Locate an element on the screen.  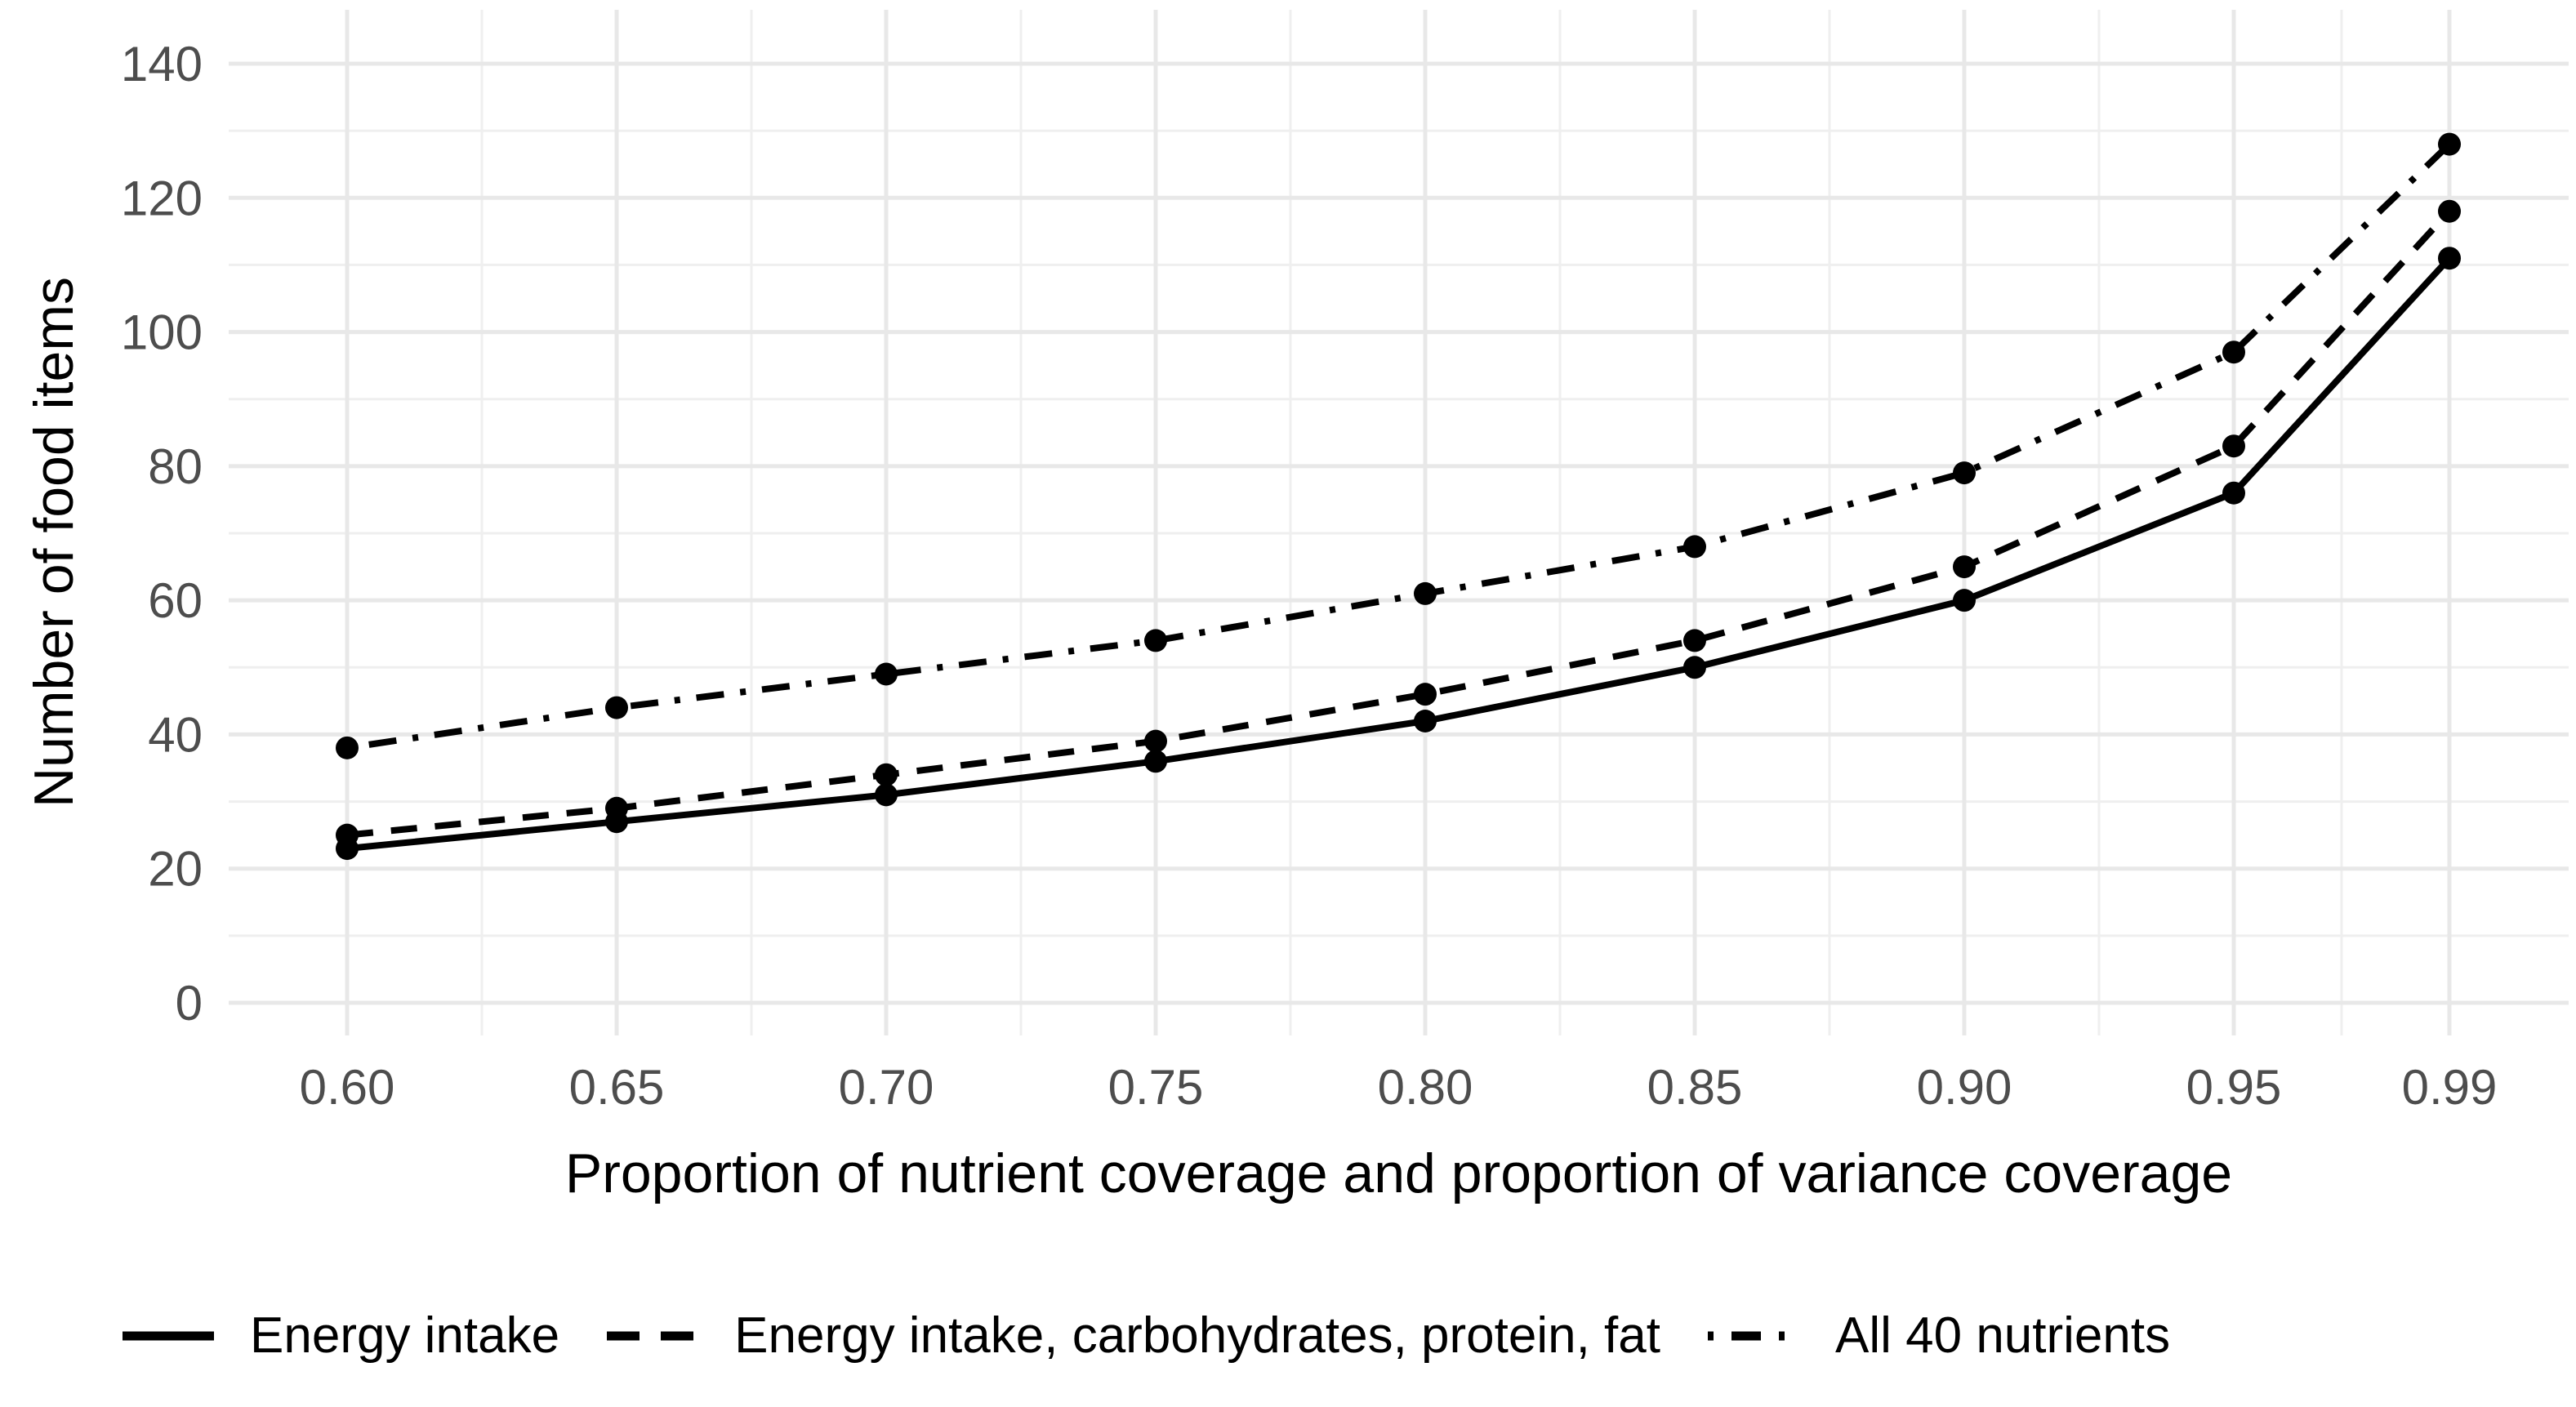
y-tick-label: 120 is located at coordinates (162, 198).